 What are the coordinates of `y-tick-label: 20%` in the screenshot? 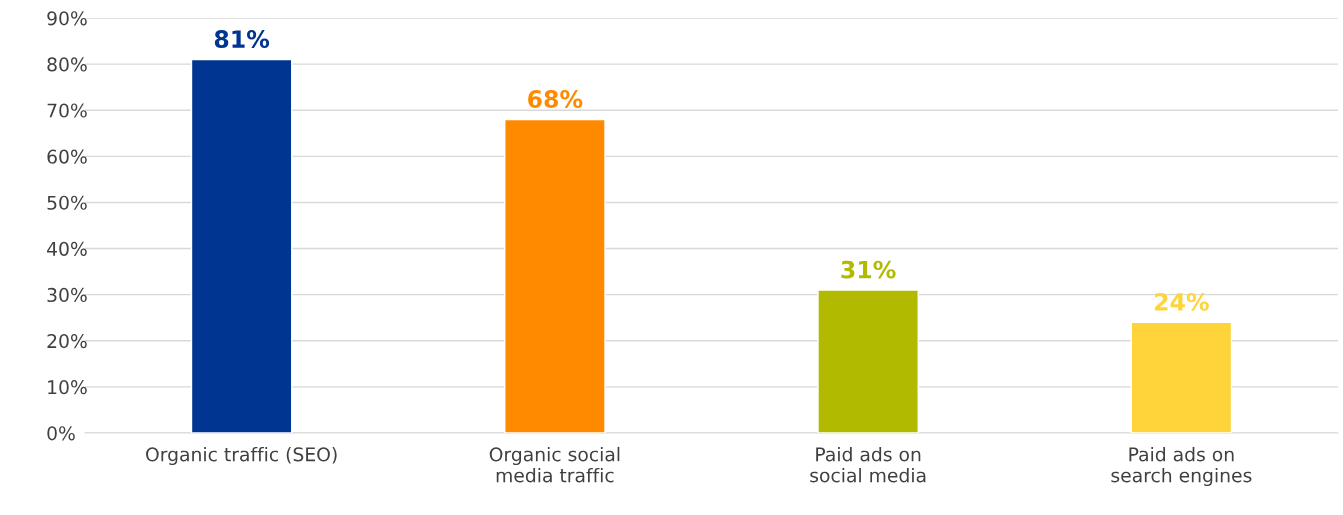 It's located at (67, 341).